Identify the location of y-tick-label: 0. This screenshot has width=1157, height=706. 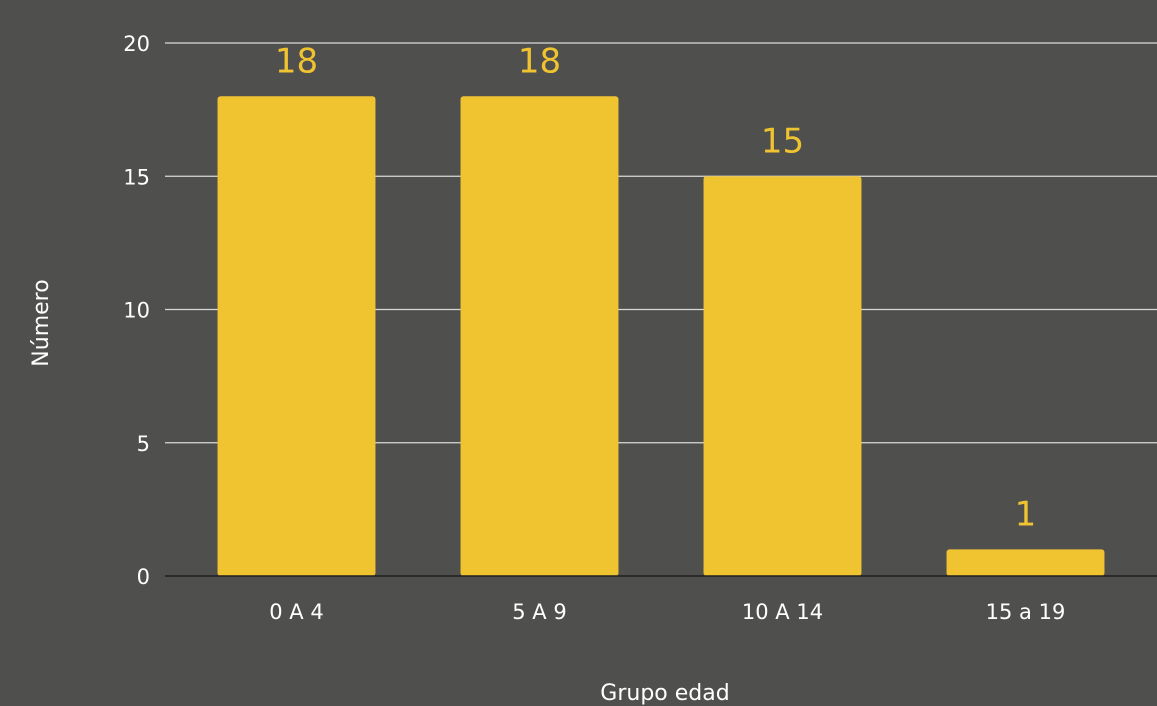
(143, 577).